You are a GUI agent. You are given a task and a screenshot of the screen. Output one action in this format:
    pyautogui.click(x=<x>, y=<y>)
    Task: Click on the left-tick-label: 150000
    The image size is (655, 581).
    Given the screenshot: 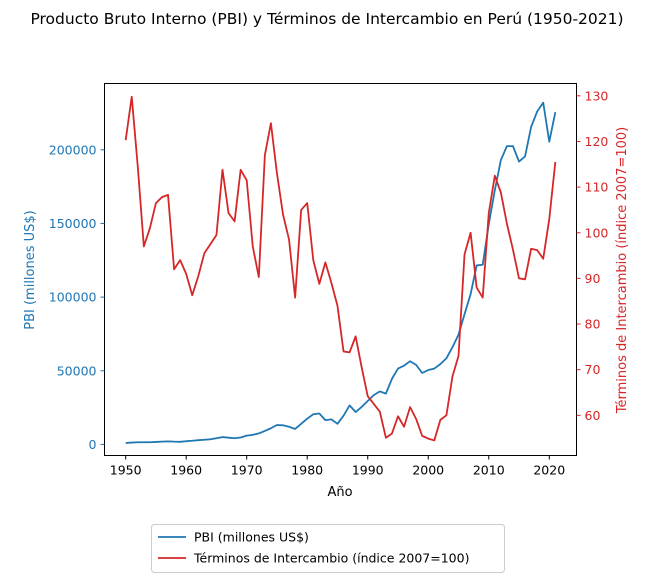 What is the action you would take?
    pyautogui.click(x=73, y=223)
    